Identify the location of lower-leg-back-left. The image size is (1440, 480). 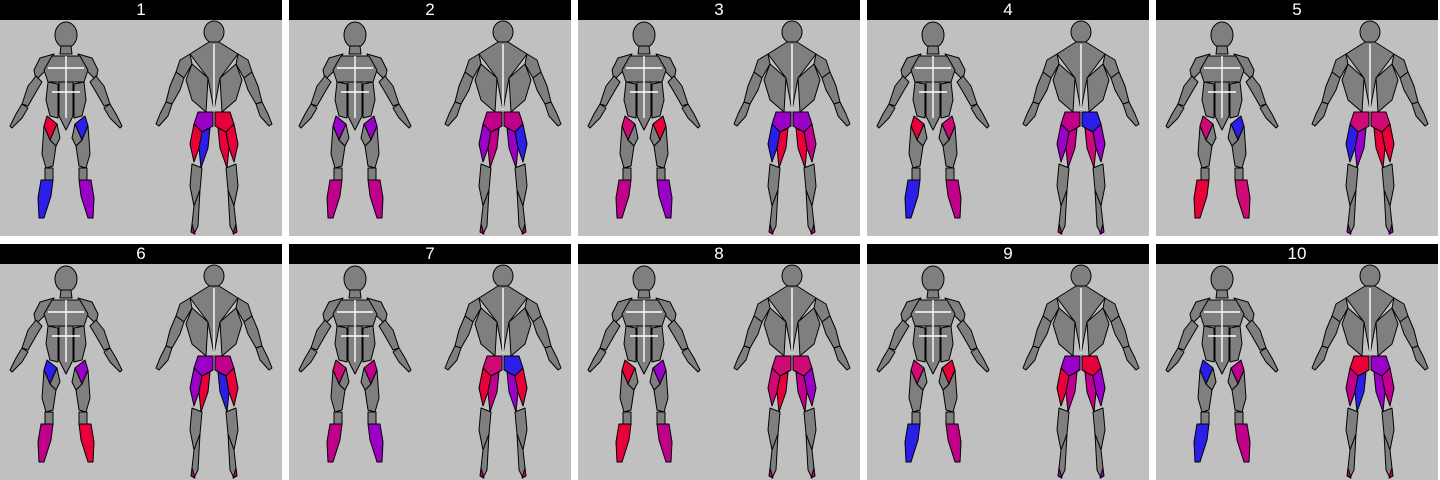
(1352, 212).